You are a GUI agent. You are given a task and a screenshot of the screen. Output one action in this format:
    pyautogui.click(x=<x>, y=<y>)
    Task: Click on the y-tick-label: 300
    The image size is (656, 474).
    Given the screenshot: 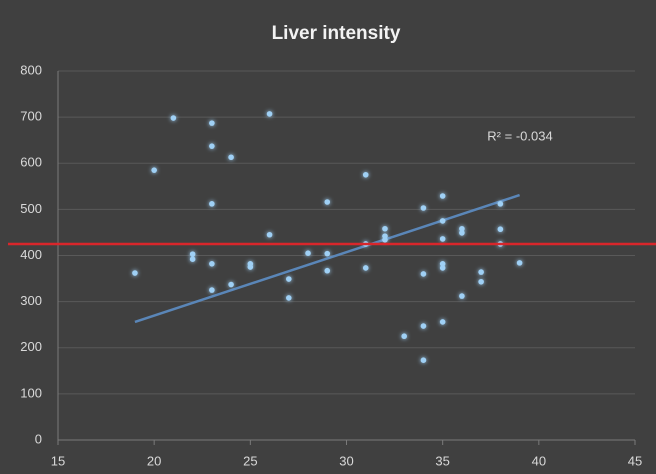 What is the action you would take?
    pyautogui.click(x=31, y=300)
    